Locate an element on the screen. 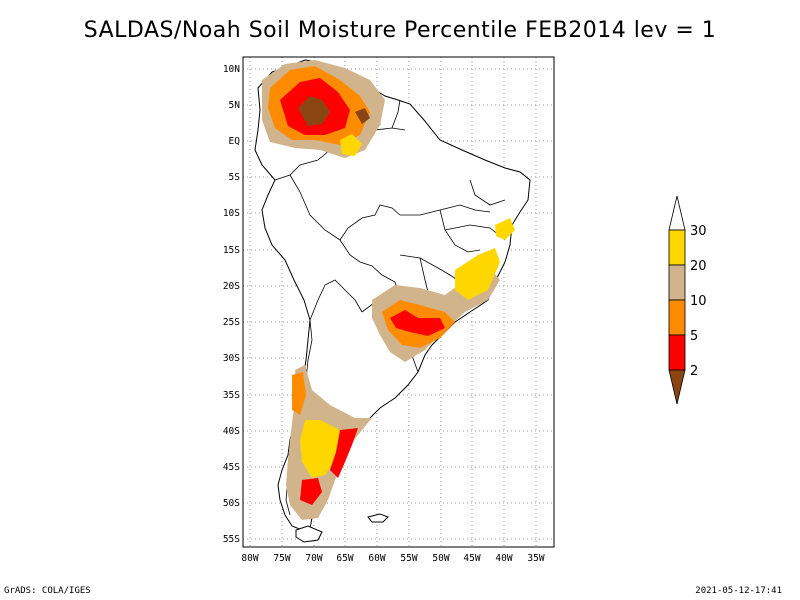  shading-se-2to5 is located at coordinates (417, 323).